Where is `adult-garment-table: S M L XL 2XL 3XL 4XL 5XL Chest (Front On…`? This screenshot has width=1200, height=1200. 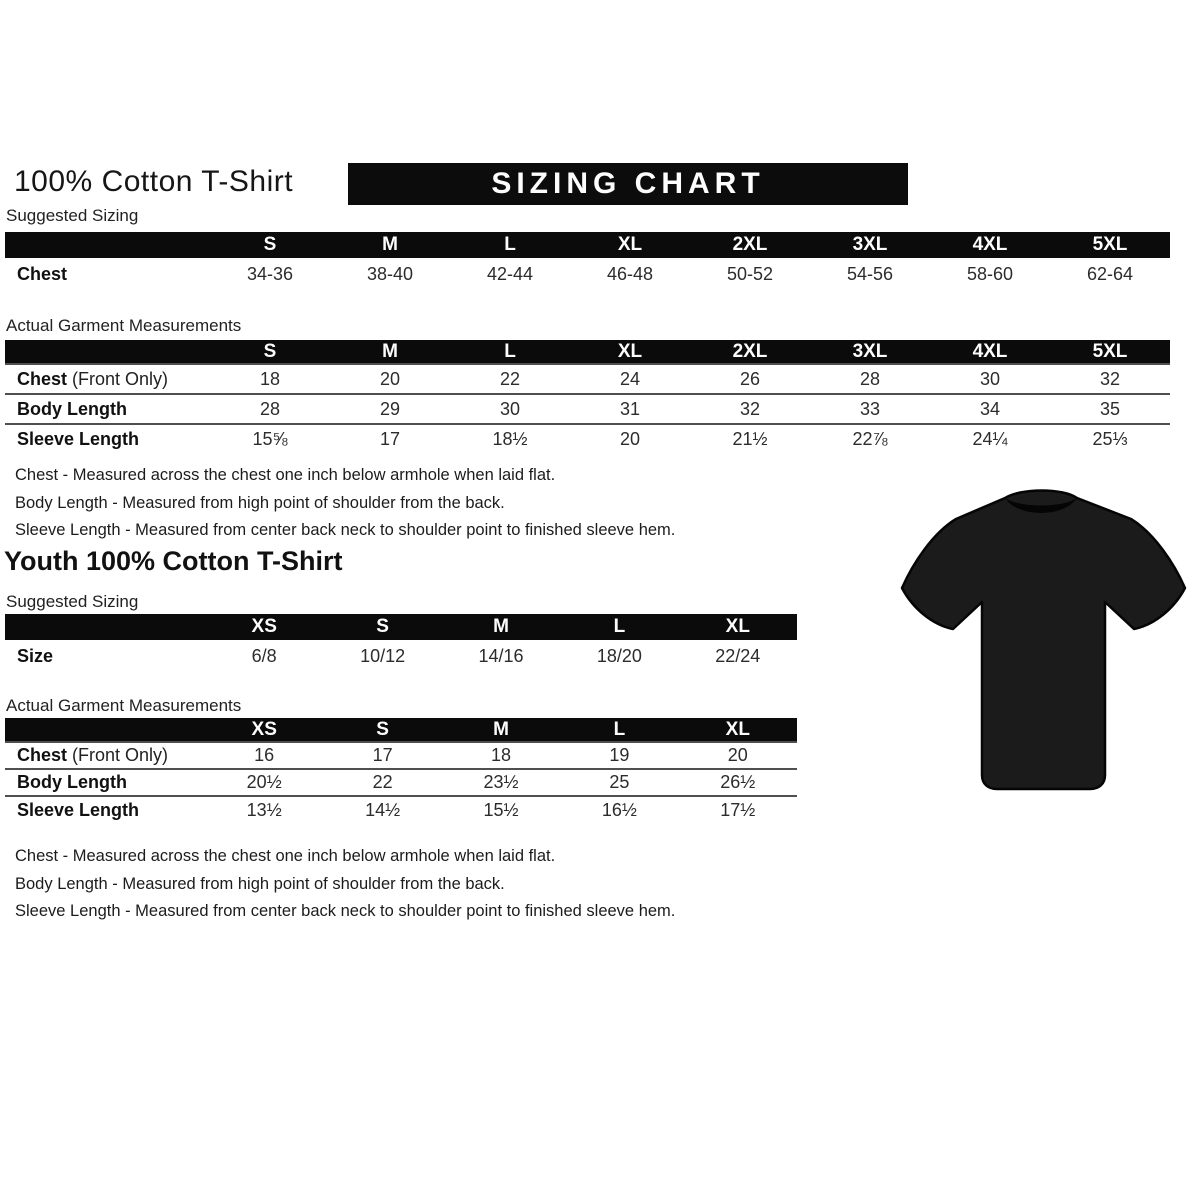 adult-garment-table: S M L XL 2XL 3XL 4XL 5XL Chest (Front On… is located at coordinates (587, 397).